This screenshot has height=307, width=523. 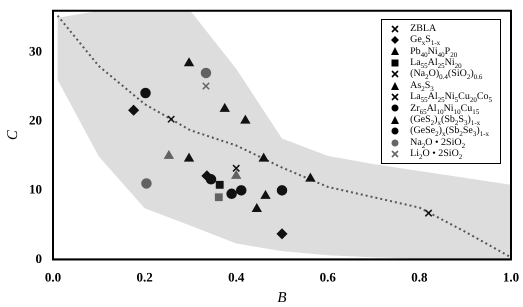 I want to click on x-tick-label: 0.2, so click(x=144, y=277).